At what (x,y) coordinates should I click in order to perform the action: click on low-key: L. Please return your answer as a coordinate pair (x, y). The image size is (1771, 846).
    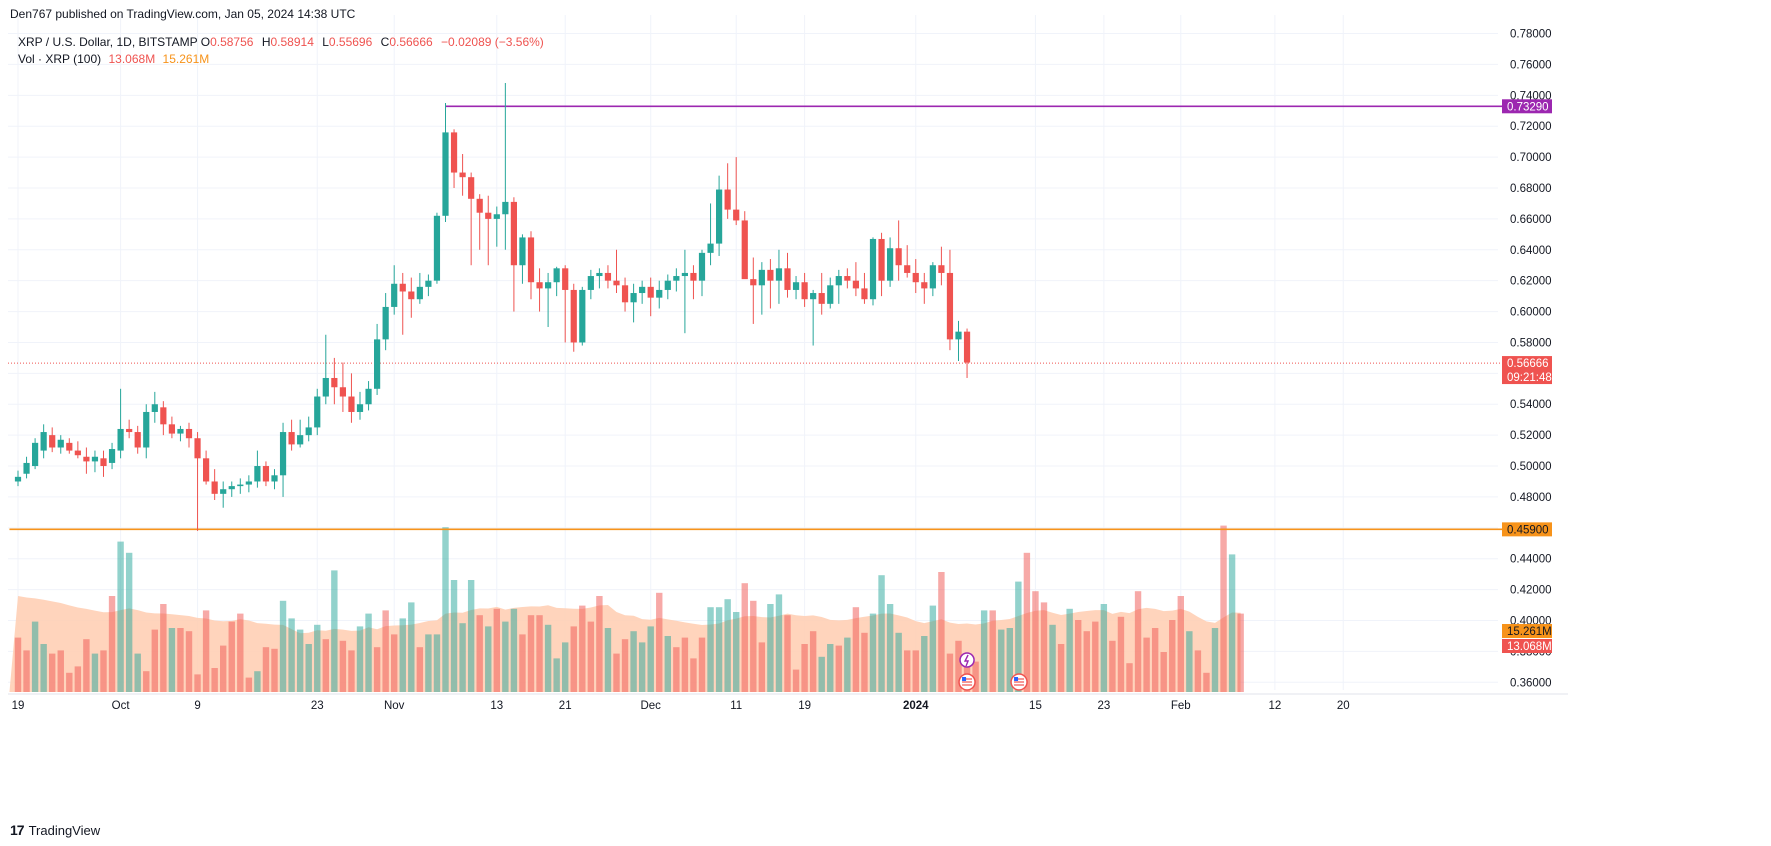
    Looking at the image, I should click on (325, 42).